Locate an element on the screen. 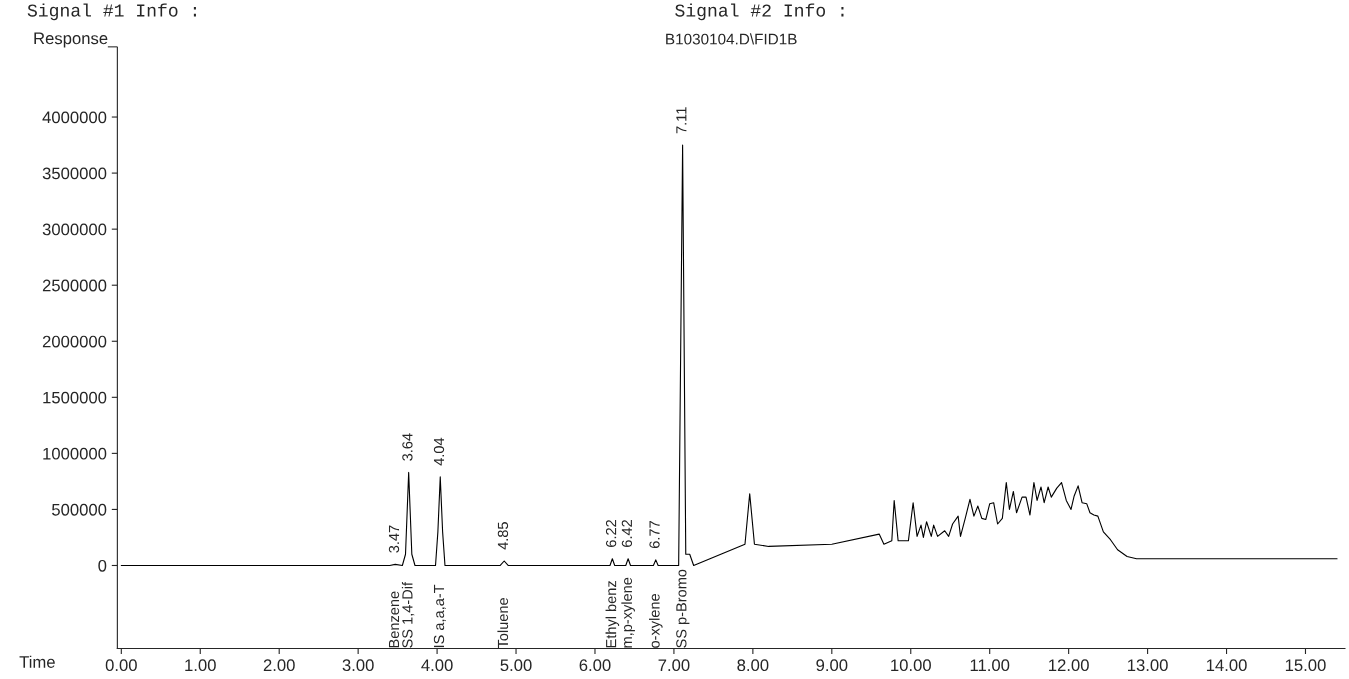 This screenshot has width=1349, height=679. y-tick-label: 1000000 is located at coordinates (75, 453).